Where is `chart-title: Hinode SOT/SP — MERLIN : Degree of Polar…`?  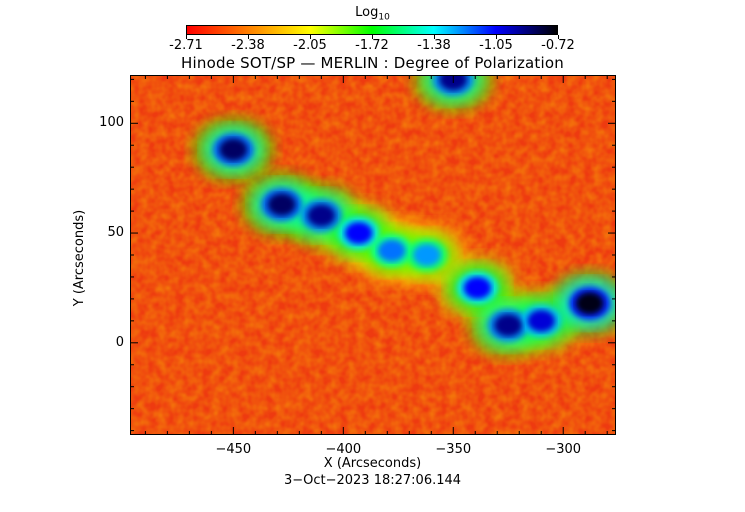
chart-title: Hinode SOT/SP — MERLIN : Degree of Polar… is located at coordinates (372, 63).